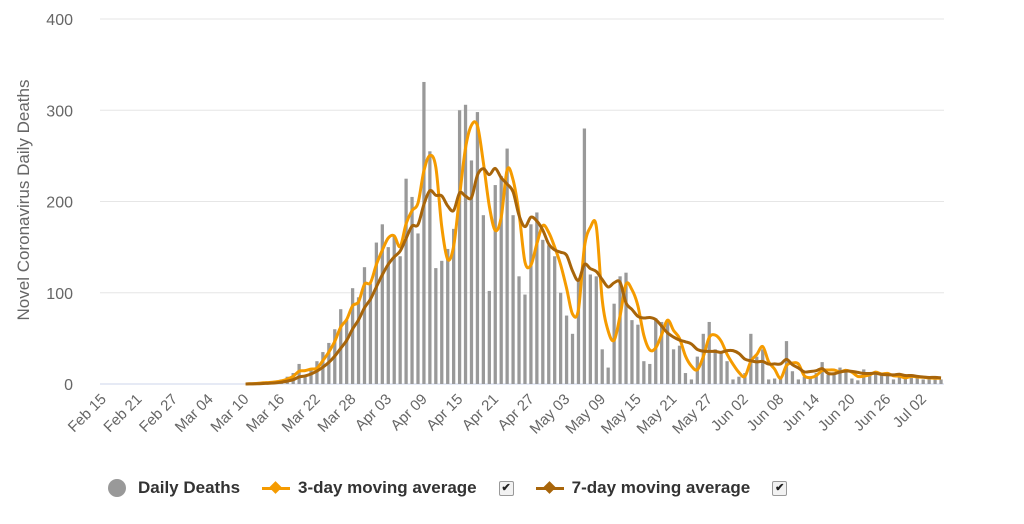  I want to click on legend-ma7-label: 7-day moving average, so click(661, 487).